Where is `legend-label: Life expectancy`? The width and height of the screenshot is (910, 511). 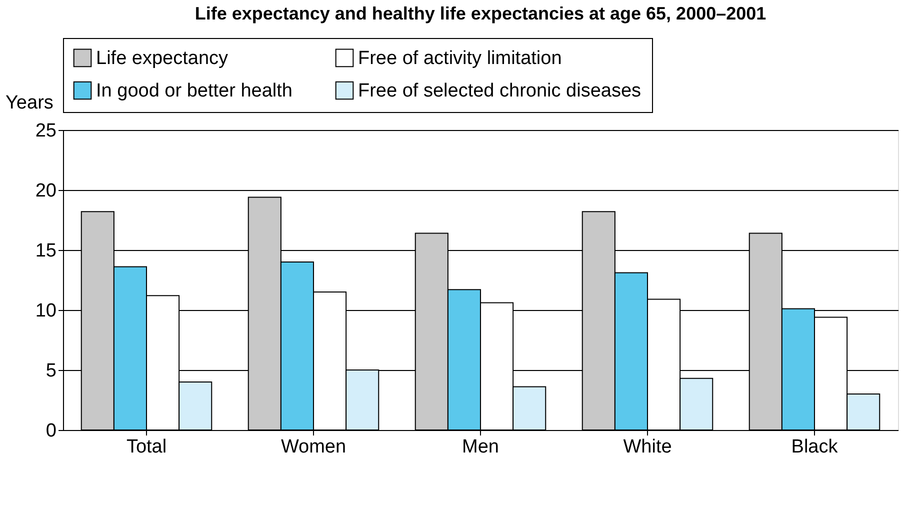 legend-label: Life expectancy is located at coordinates (162, 58).